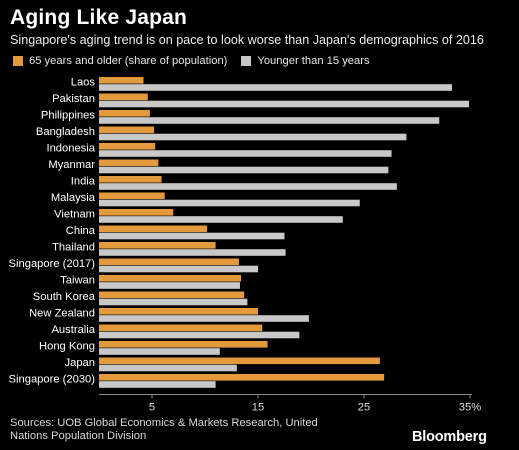 This screenshot has height=450, width=519. I want to click on bar-younger-taiwan, so click(169, 285).